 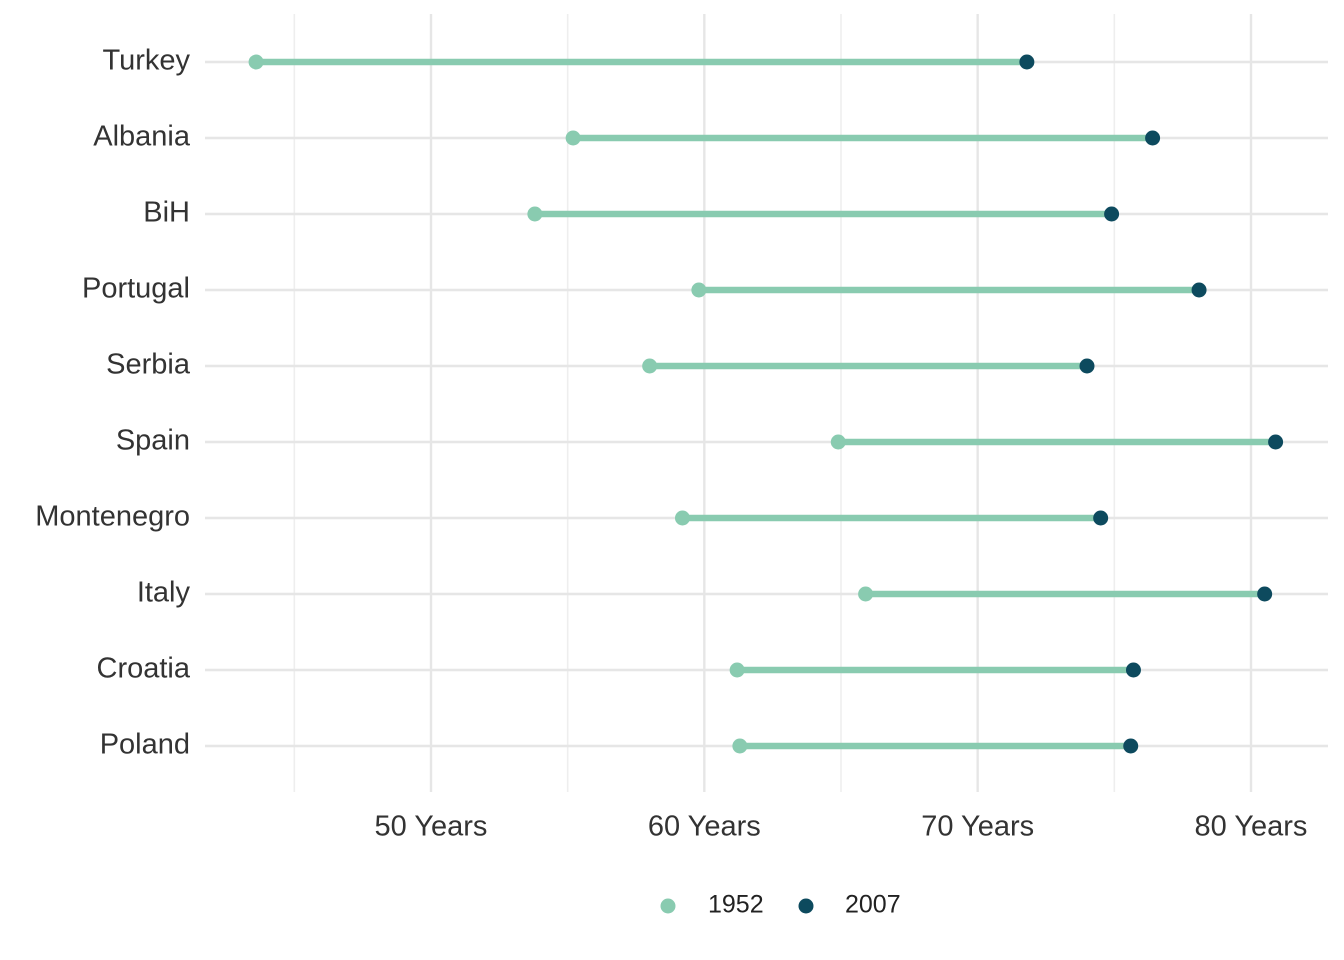 What do you see at coordinates (166, 213) in the screenshot?
I see `y-tick-label: BiH` at bounding box center [166, 213].